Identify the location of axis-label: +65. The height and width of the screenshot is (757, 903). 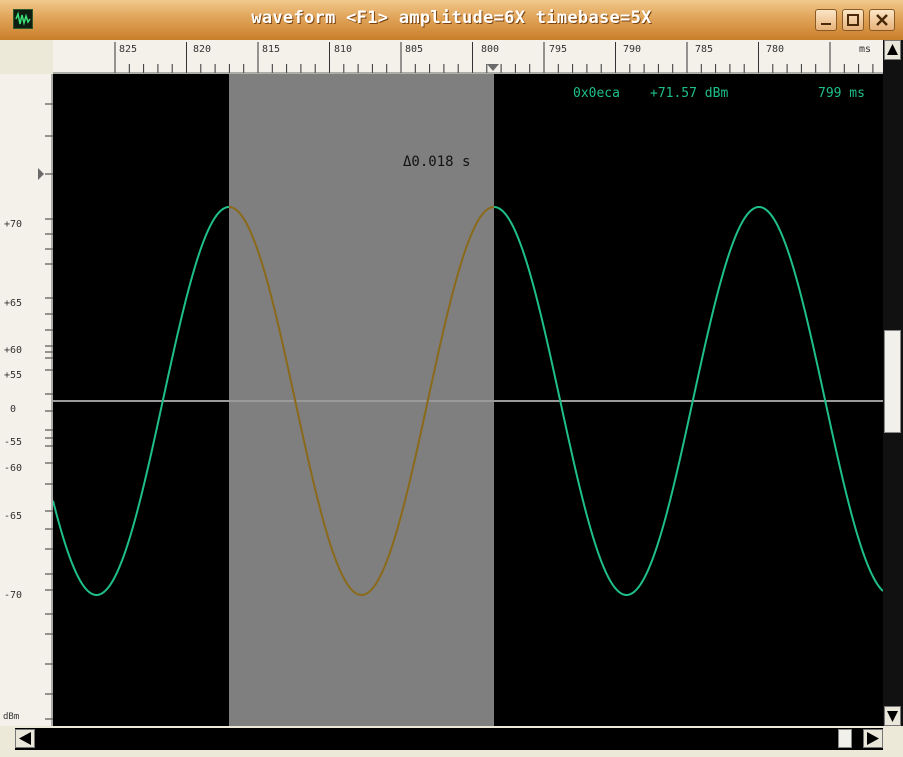
(13, 303).